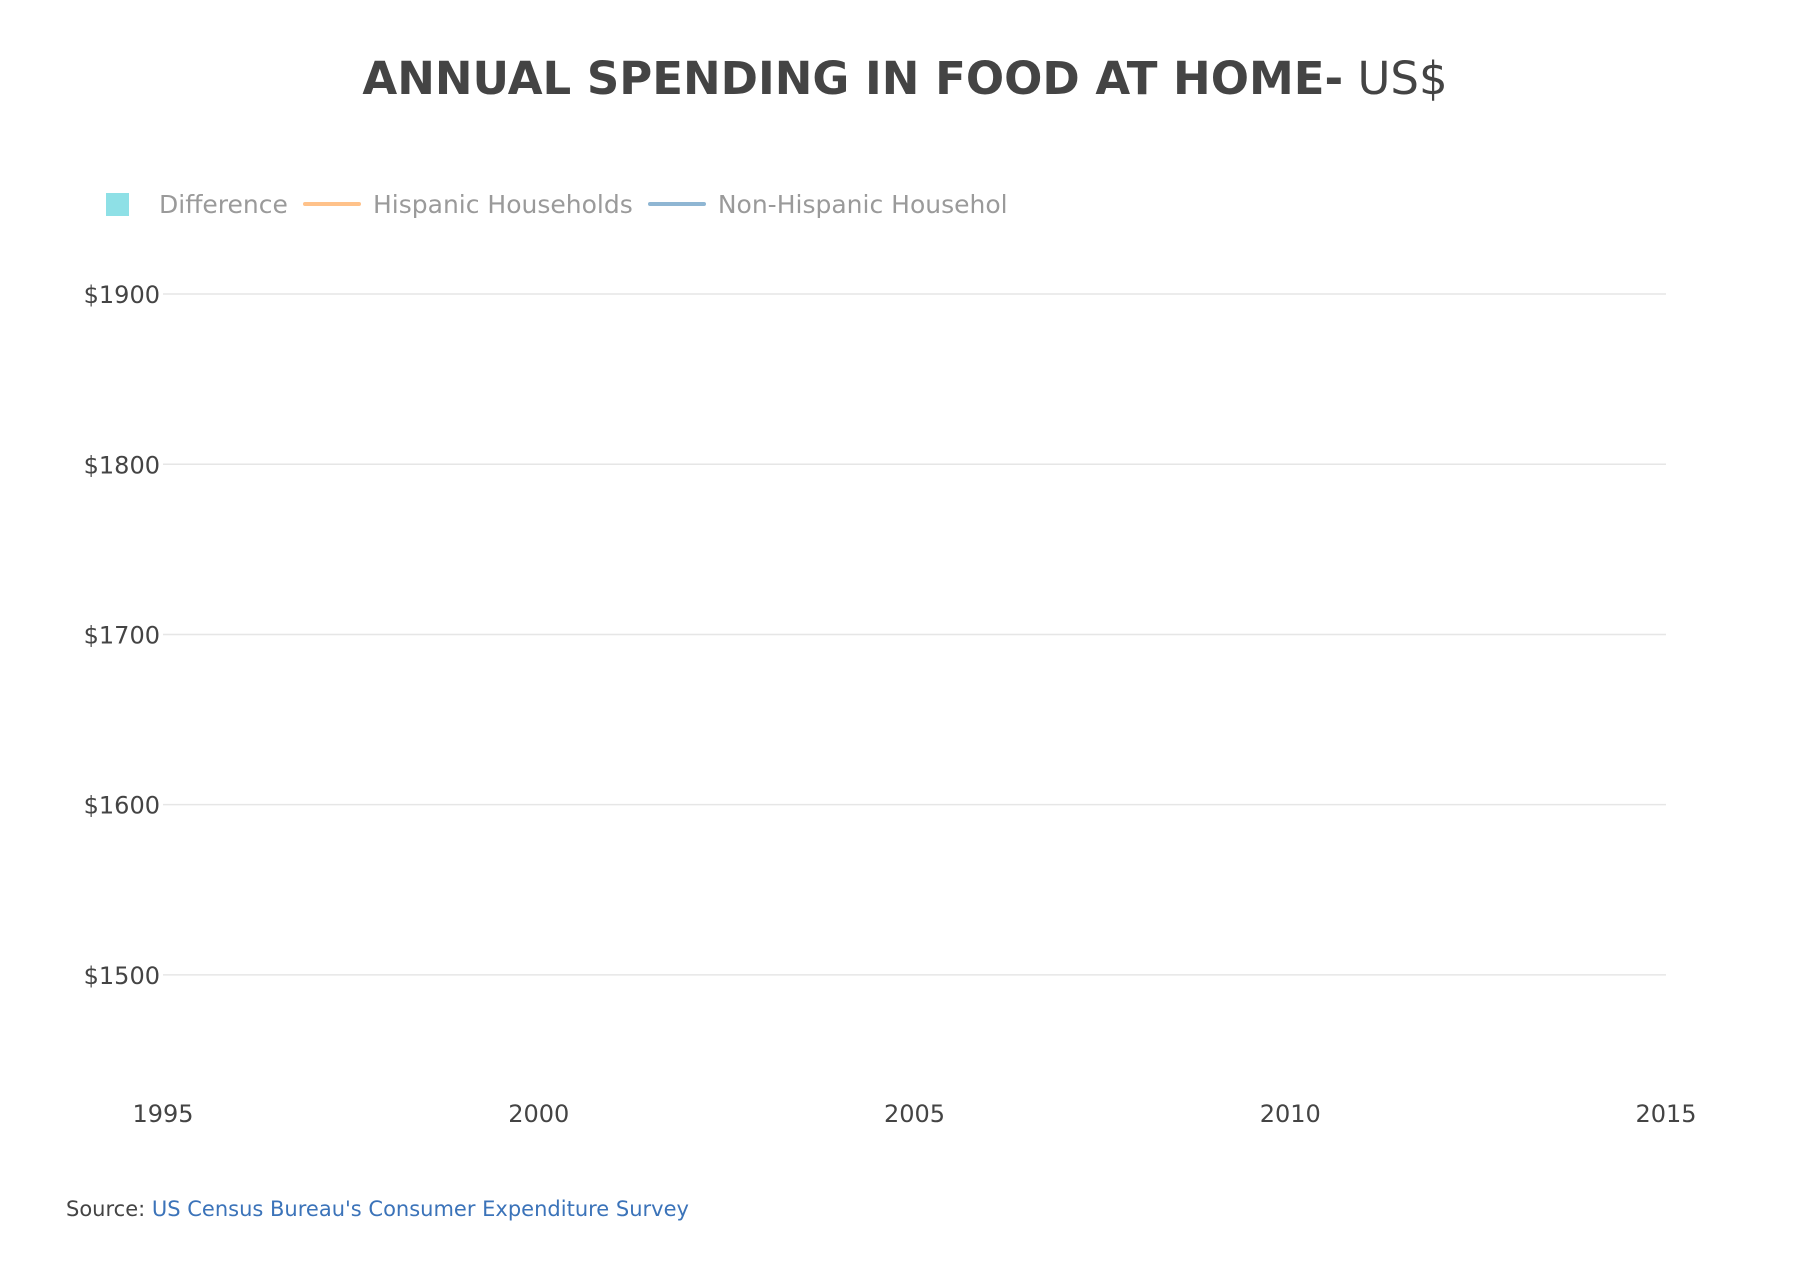 The height and width of the screenshot is (1284, 1810). Describe the element at coordinates (117, 204) in the screenshot. I see `legend-swatch-difference` at that location.